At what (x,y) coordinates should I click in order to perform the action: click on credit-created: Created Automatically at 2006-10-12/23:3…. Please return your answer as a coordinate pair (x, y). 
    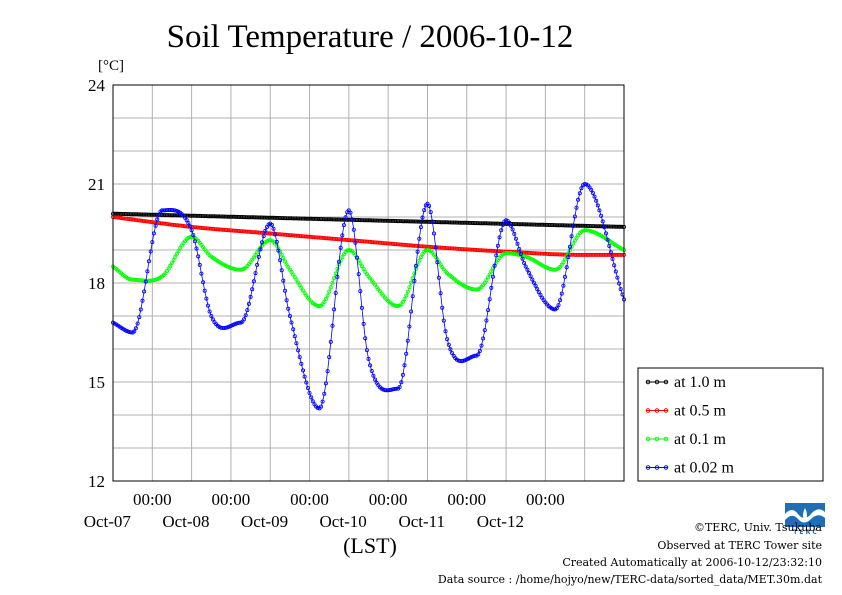
    Looking at the image, I should click on (692, 562).